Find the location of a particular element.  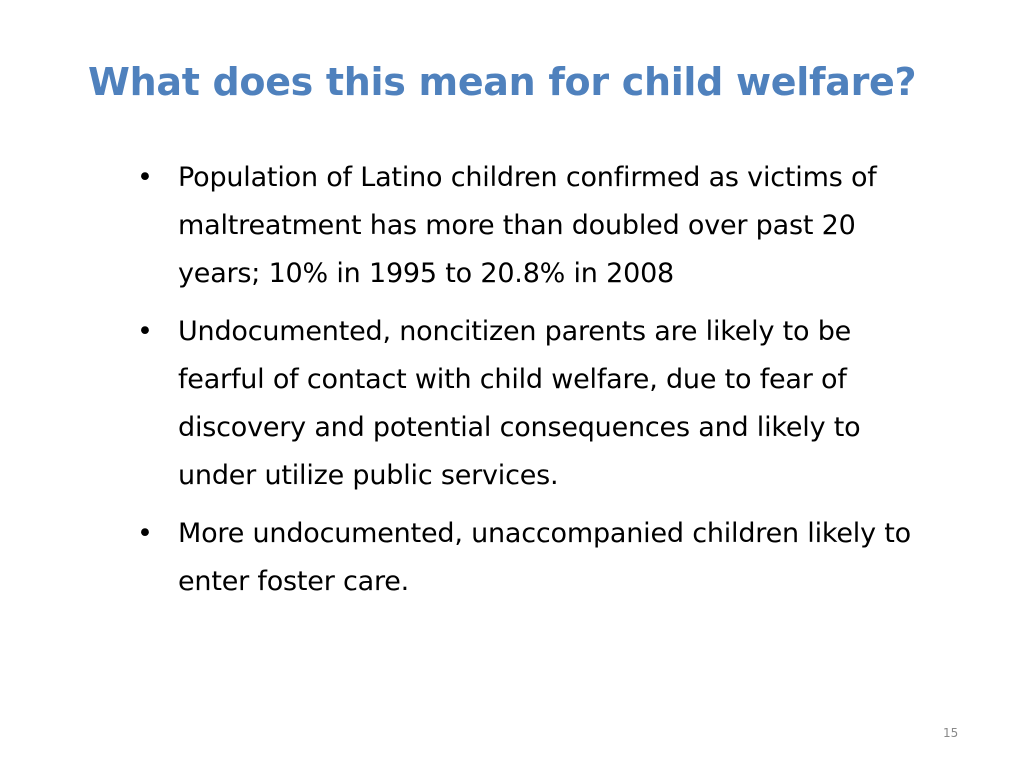

slide-title: What does this mean for child welfare? is located at coordinates (502, 82).